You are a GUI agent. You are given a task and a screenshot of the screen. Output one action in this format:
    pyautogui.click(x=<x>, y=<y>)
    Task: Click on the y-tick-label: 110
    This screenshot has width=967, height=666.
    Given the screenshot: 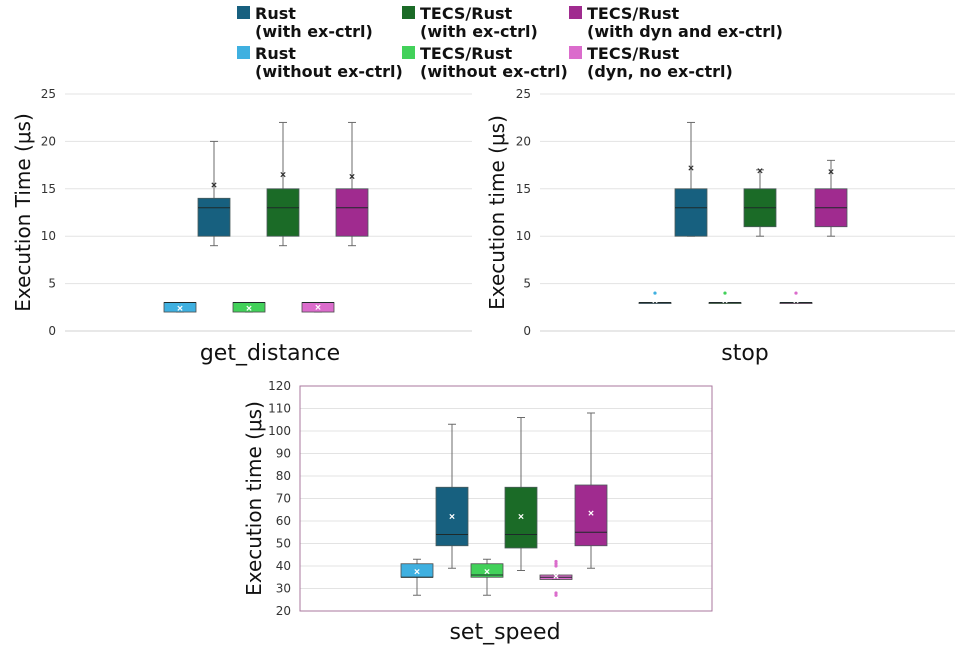 What is the action you would take?
    pyautogui.click(x=279, y=409)
    